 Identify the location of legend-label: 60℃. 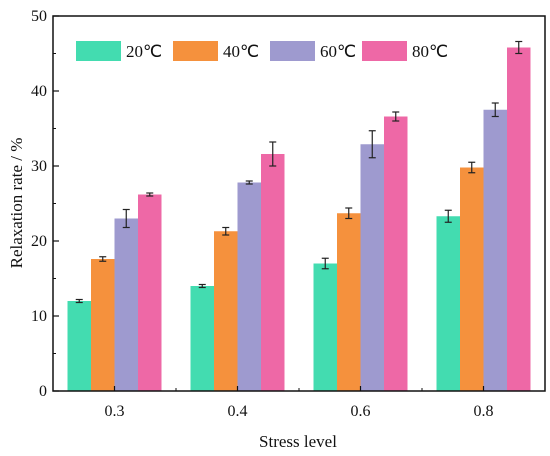
(338, 51).